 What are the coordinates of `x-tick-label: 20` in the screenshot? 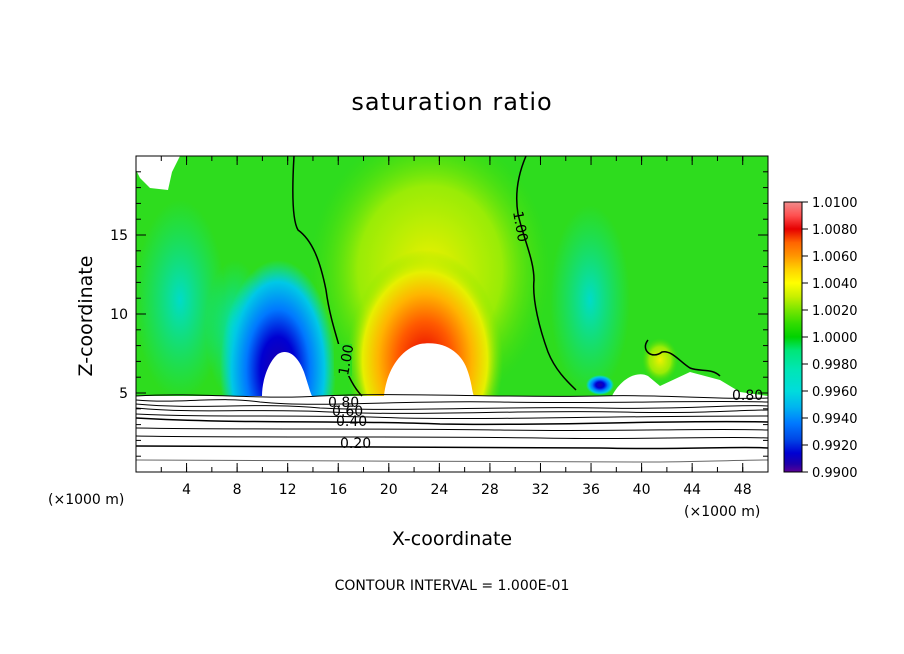 It's located at (389, 490).